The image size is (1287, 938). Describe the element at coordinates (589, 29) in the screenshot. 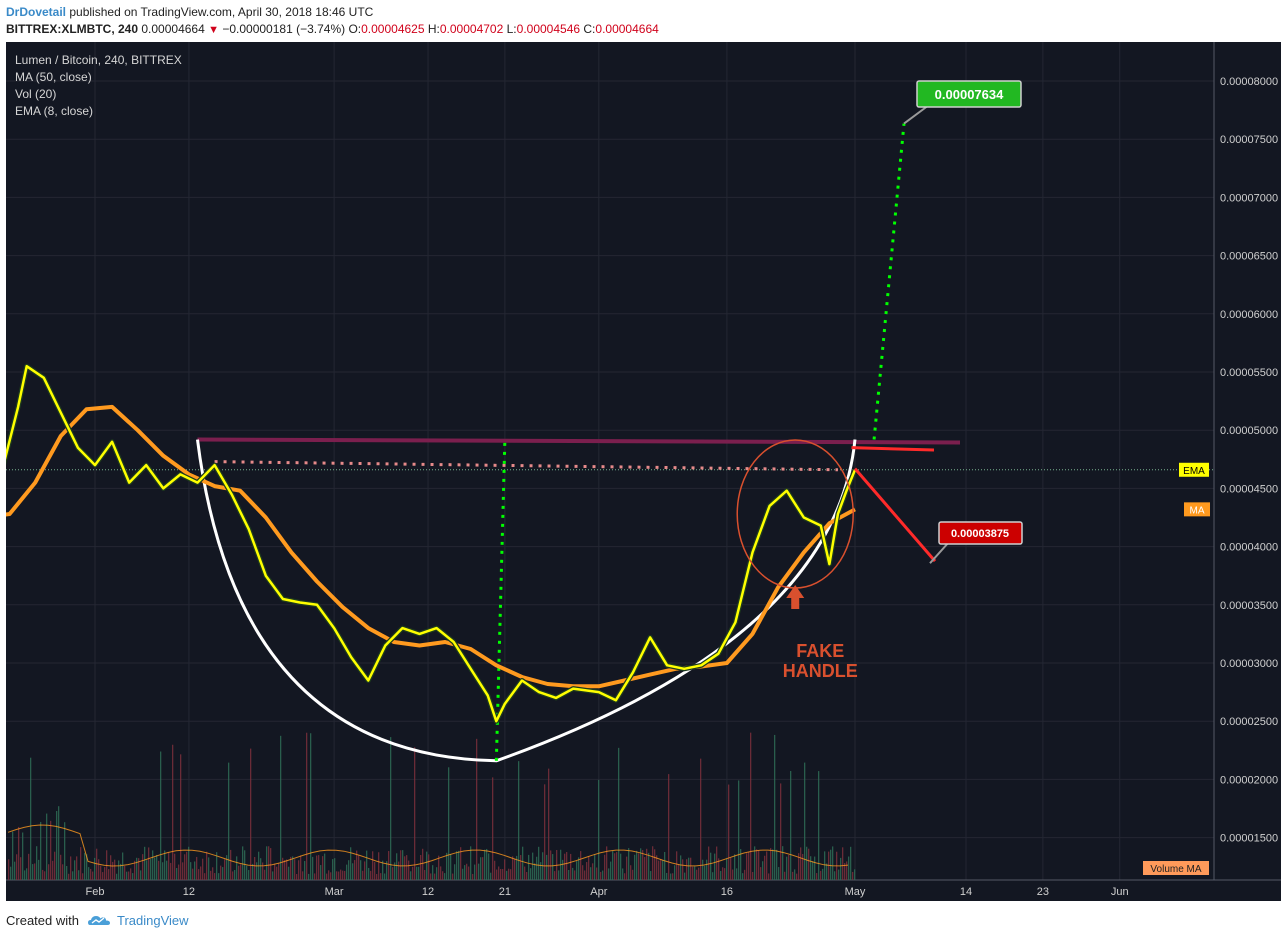

I see `close-label: C:` at that location.